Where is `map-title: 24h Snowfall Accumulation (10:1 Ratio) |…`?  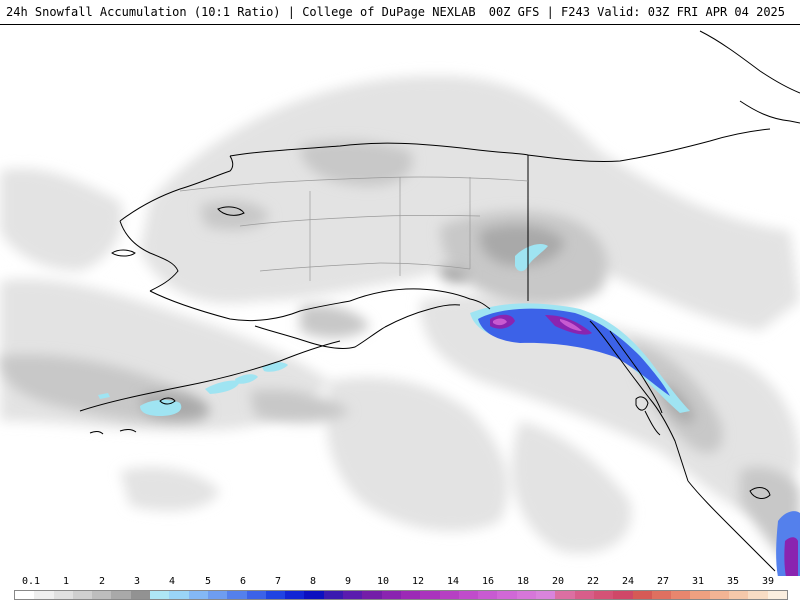
map-title: 24h Snowfall Accumulation (10:1 Ratio) |… is located at coordinates (241, 12).